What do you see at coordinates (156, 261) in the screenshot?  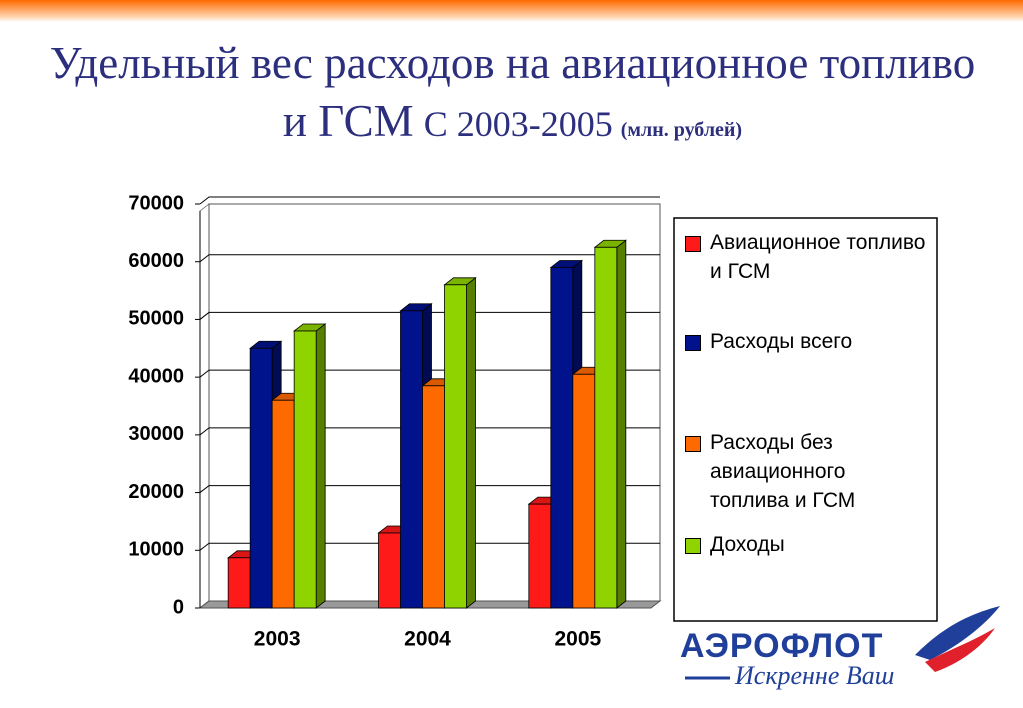 I see `y-tick-label: 60000` at bounding box center [156, 261].